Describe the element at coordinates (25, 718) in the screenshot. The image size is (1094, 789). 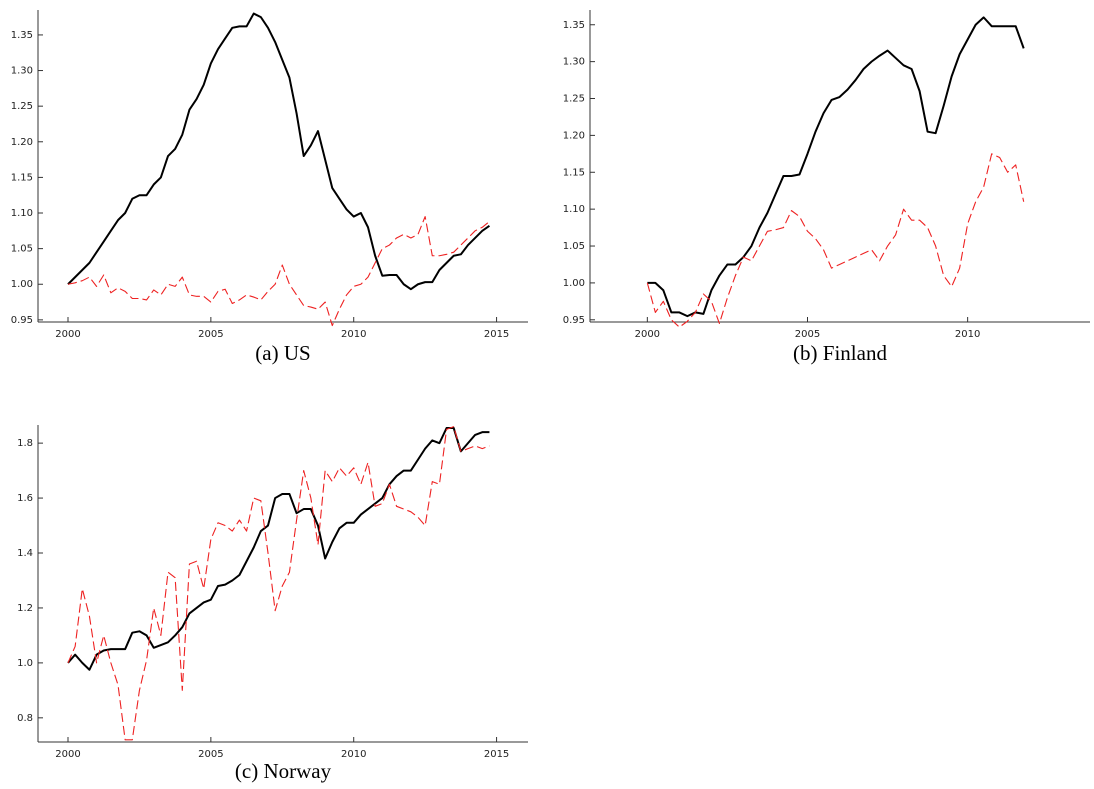
I see `y-tick-label: 0.8` at that location.